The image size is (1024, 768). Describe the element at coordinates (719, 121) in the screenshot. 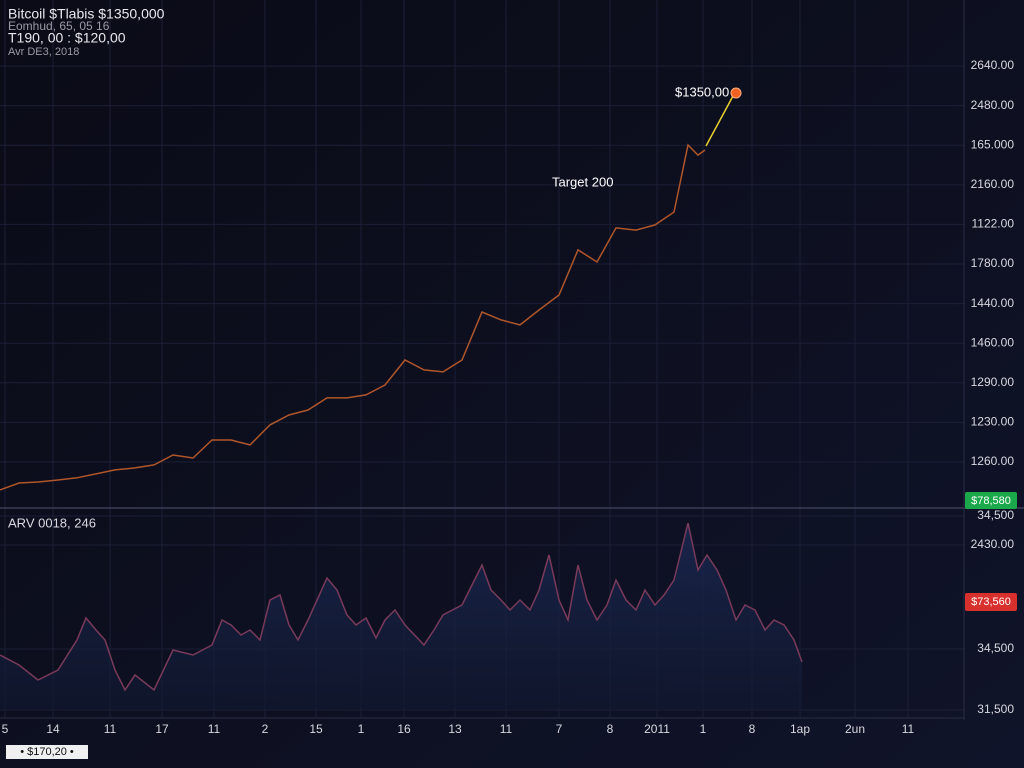

I see `callout-arrow` at that location.